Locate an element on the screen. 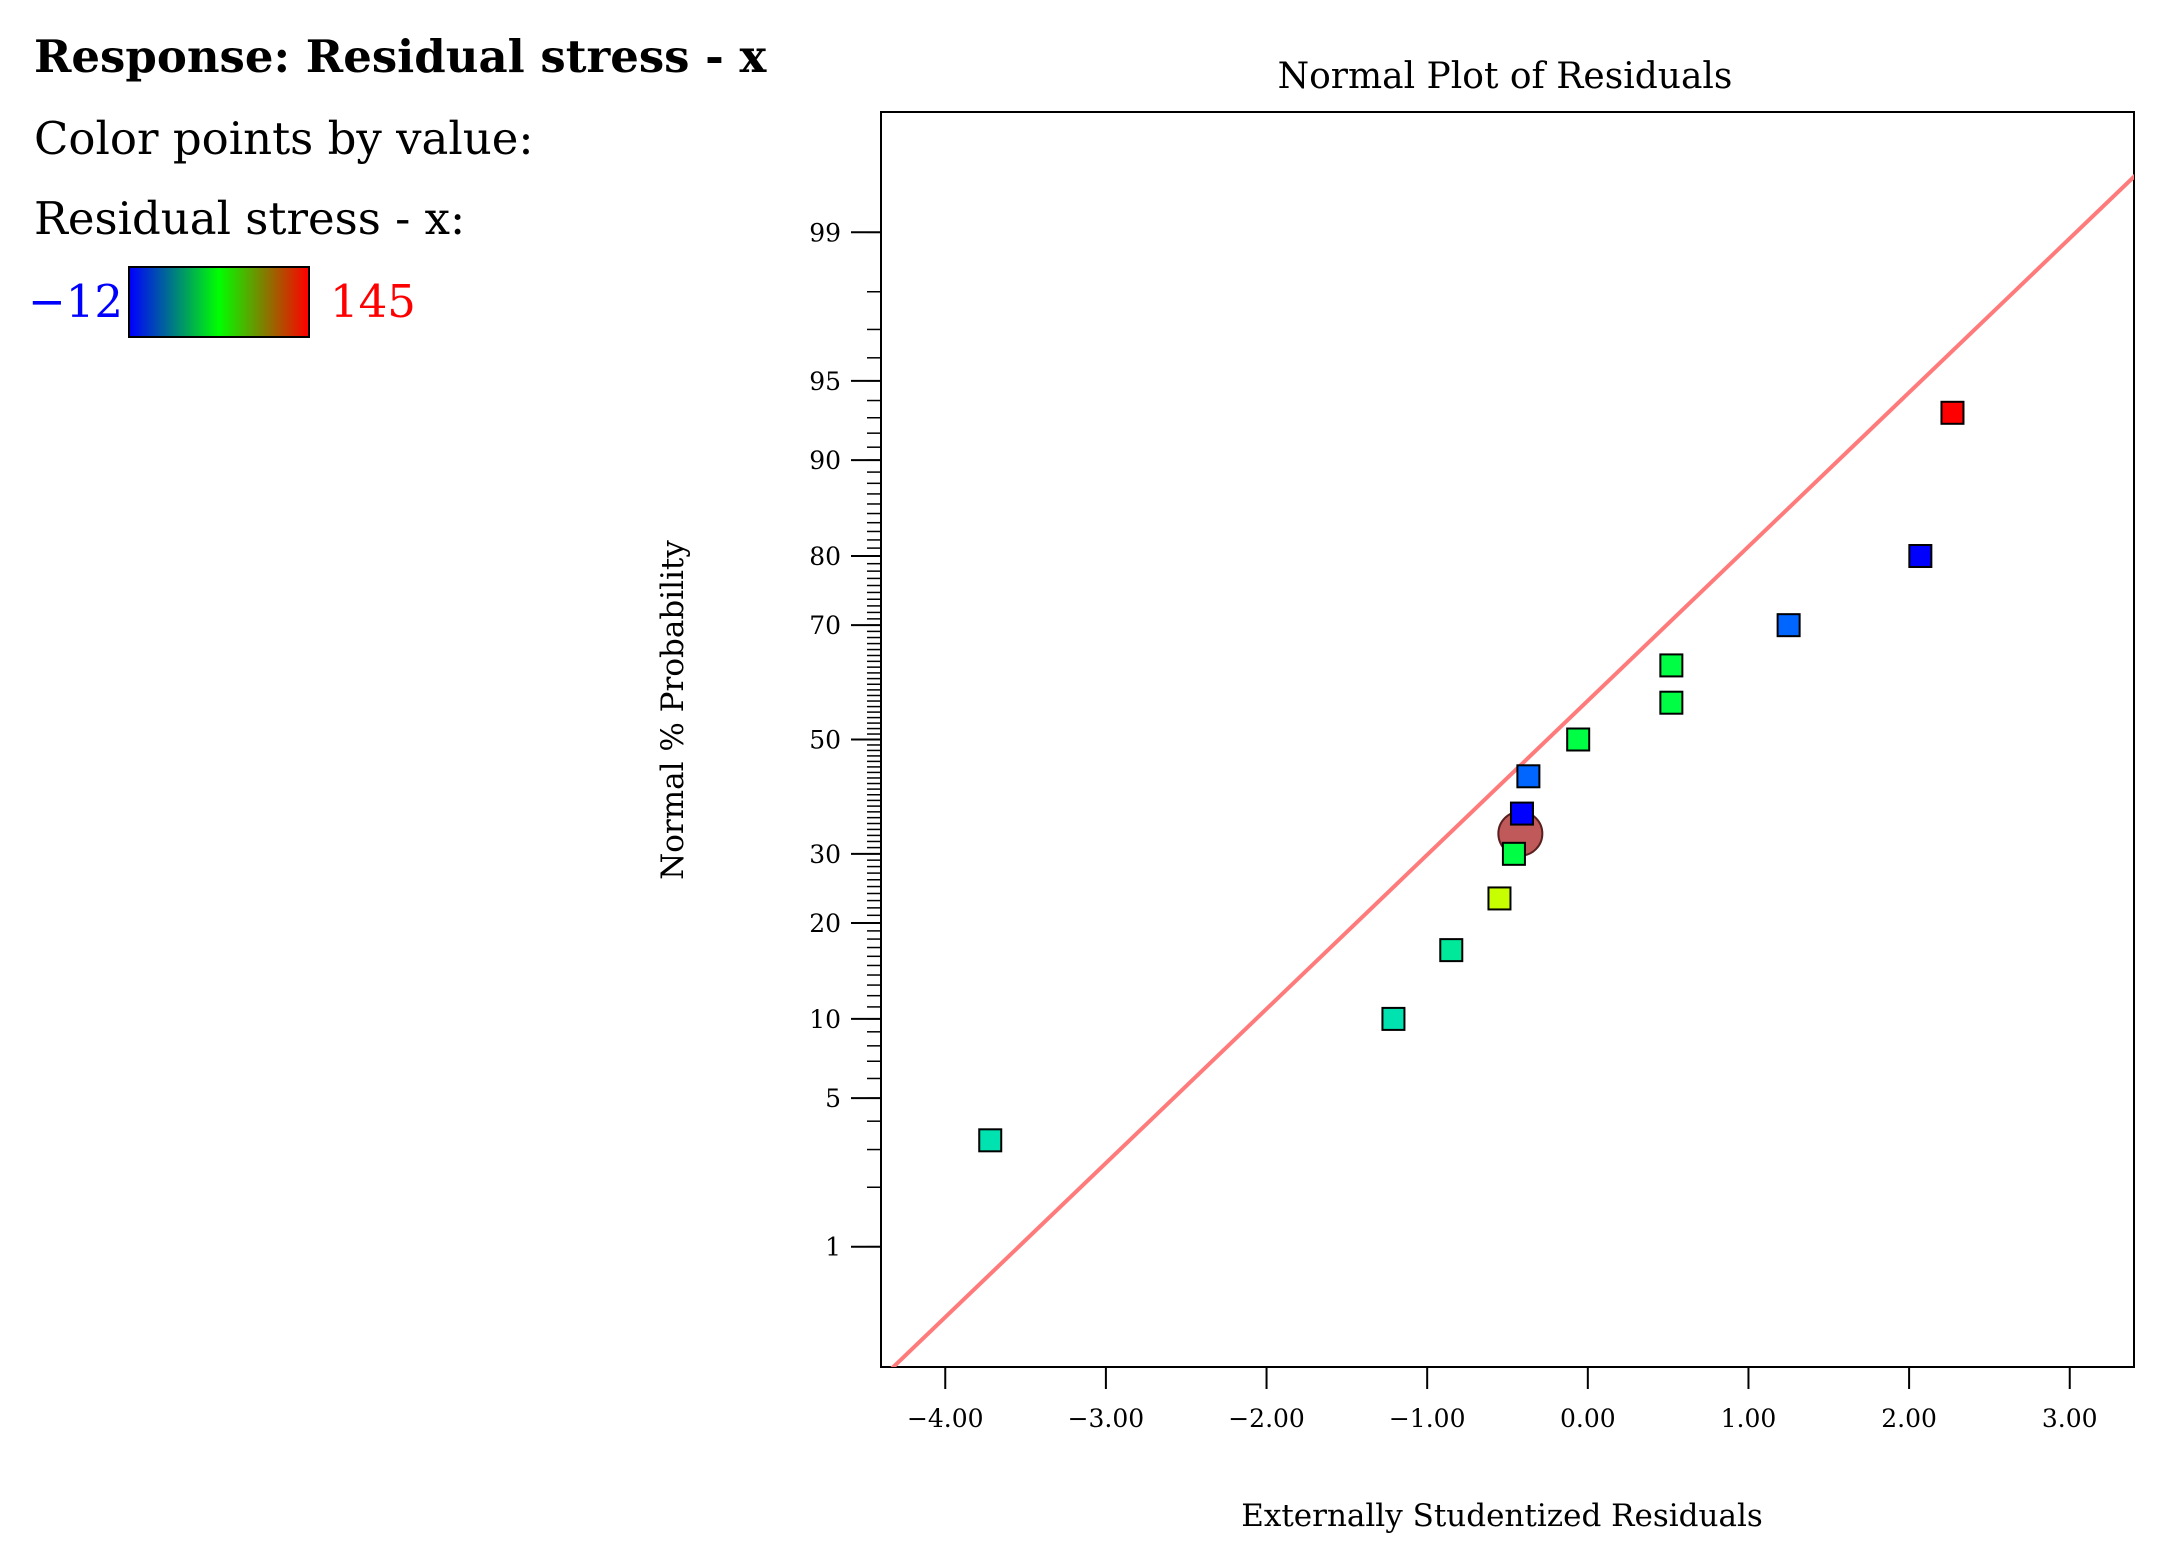 This screenshot has width=2160, height=1555. y-tick-label: 1 is located at coordinates (833, 1247).